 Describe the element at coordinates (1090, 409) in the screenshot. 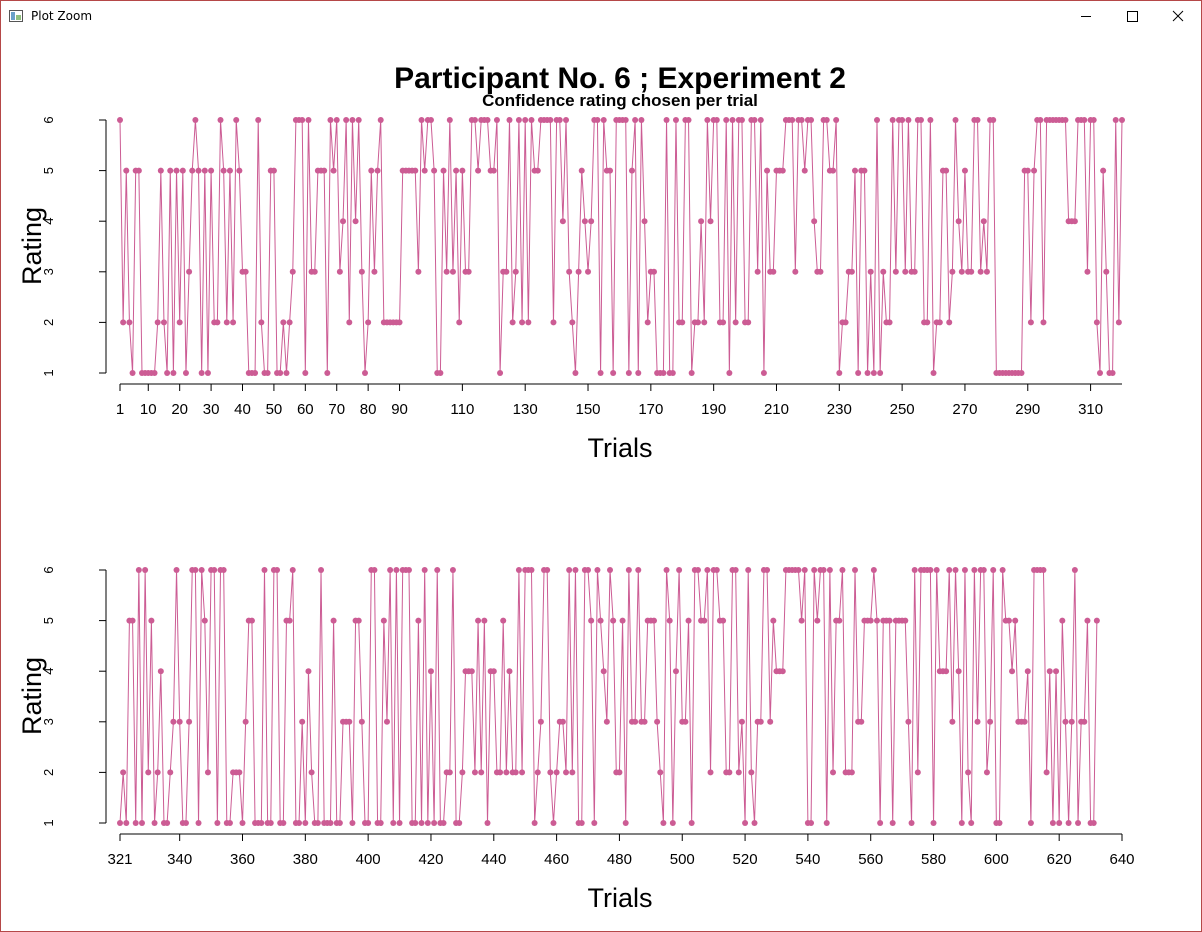

I see `x-tick-label: 310` at that location.